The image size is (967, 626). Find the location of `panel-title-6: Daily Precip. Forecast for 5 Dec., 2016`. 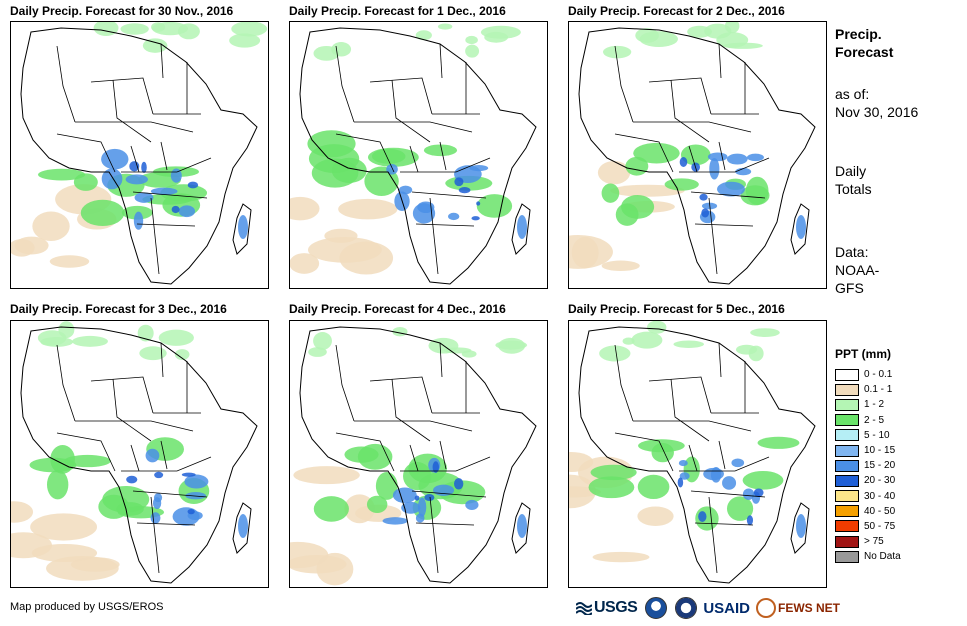

panel-title-6: Daily Precip. Forecast for 5 Dec., 2016 is located at coordinates (676, 309).